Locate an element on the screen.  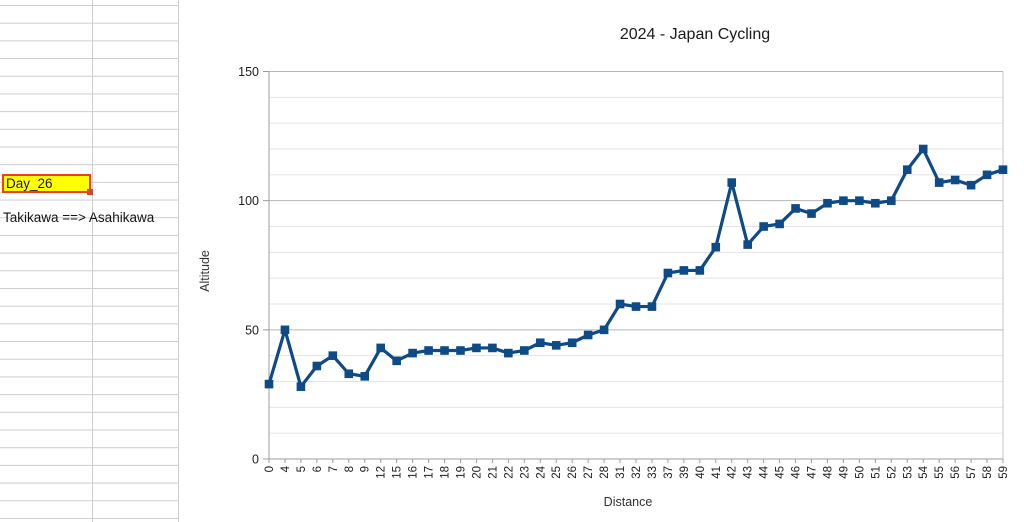
x-tick-label: 48 is located at coordinates (828, 472).